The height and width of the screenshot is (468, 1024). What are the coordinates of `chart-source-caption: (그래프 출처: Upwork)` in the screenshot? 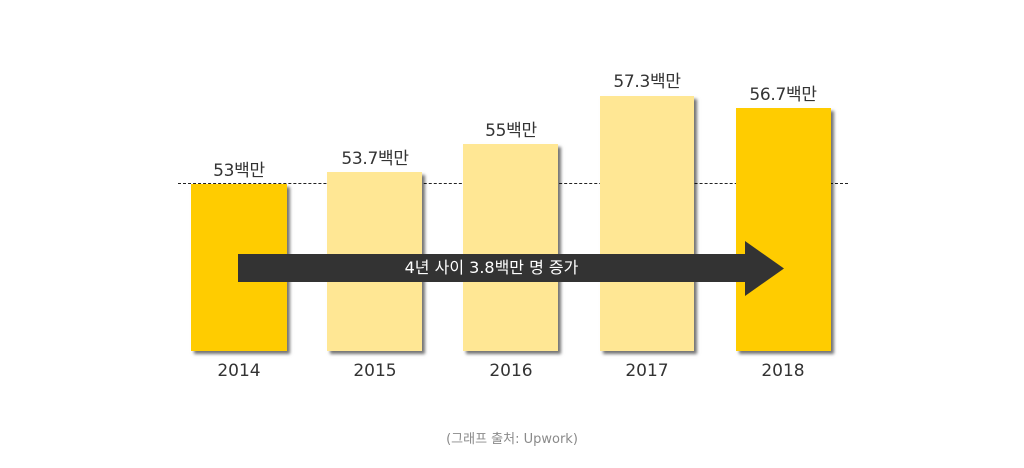 It's located at (512, 439).